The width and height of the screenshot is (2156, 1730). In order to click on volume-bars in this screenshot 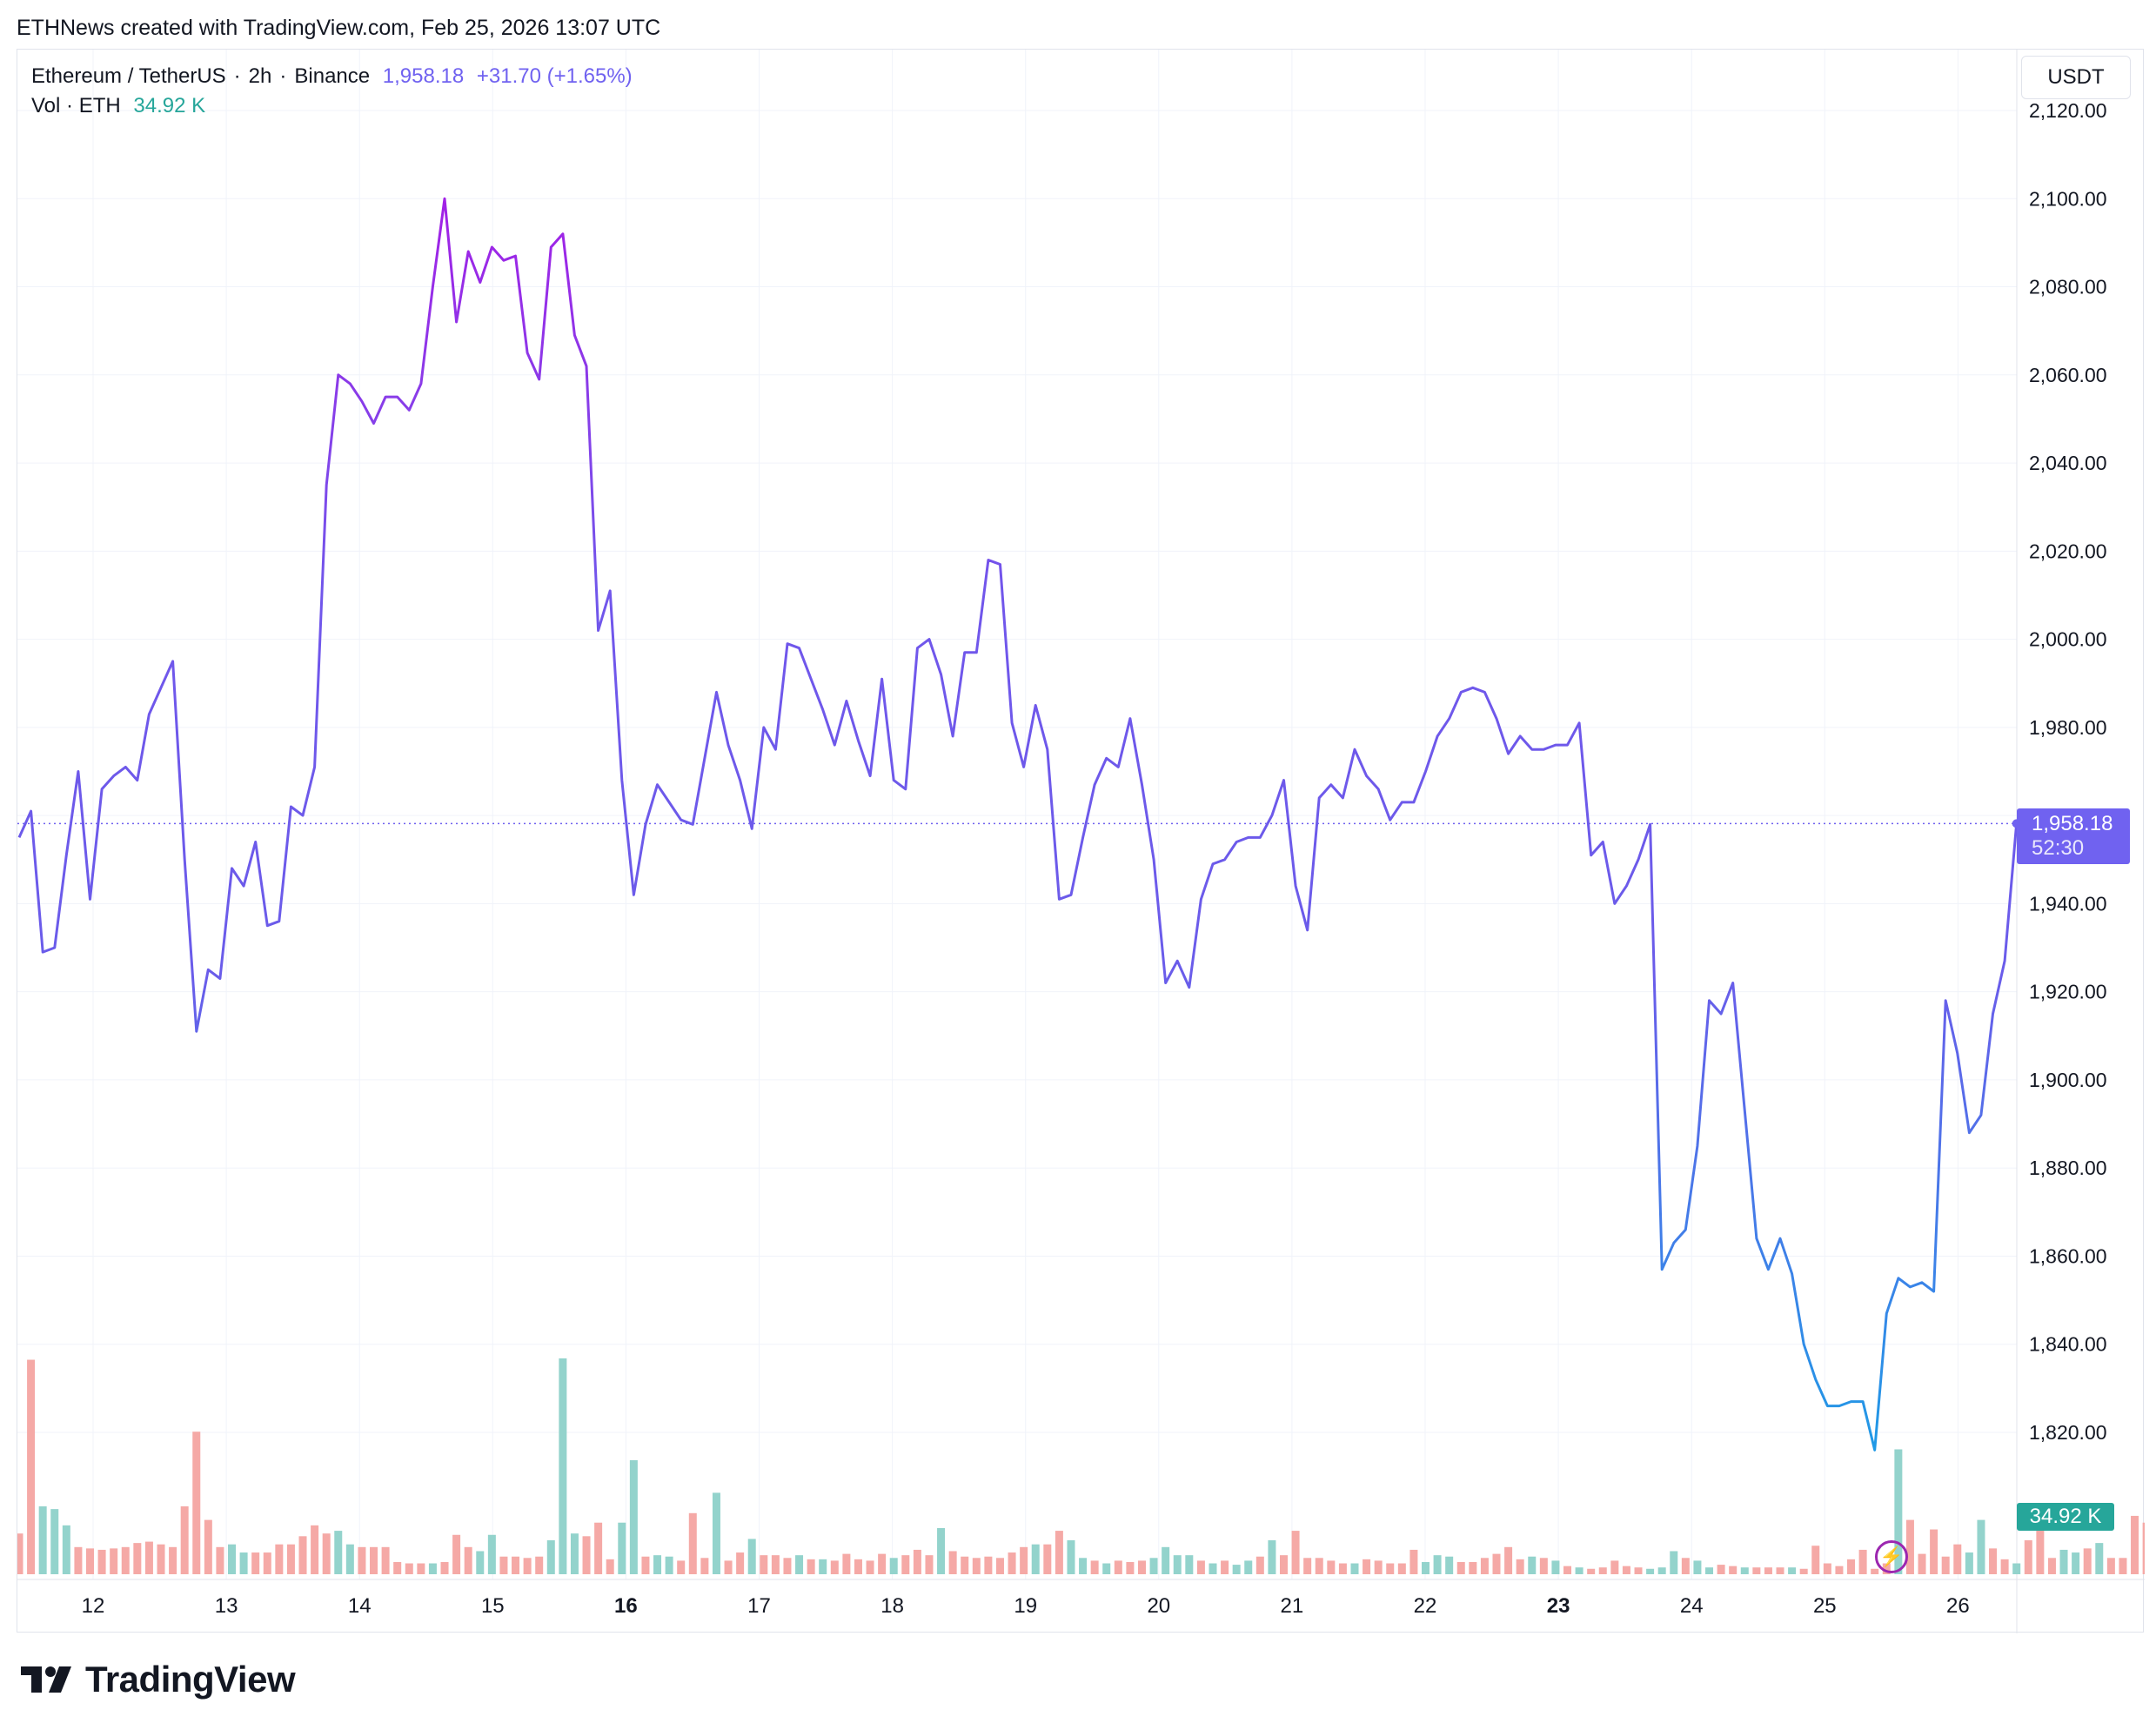, I will do `click(1081, 1466)`.